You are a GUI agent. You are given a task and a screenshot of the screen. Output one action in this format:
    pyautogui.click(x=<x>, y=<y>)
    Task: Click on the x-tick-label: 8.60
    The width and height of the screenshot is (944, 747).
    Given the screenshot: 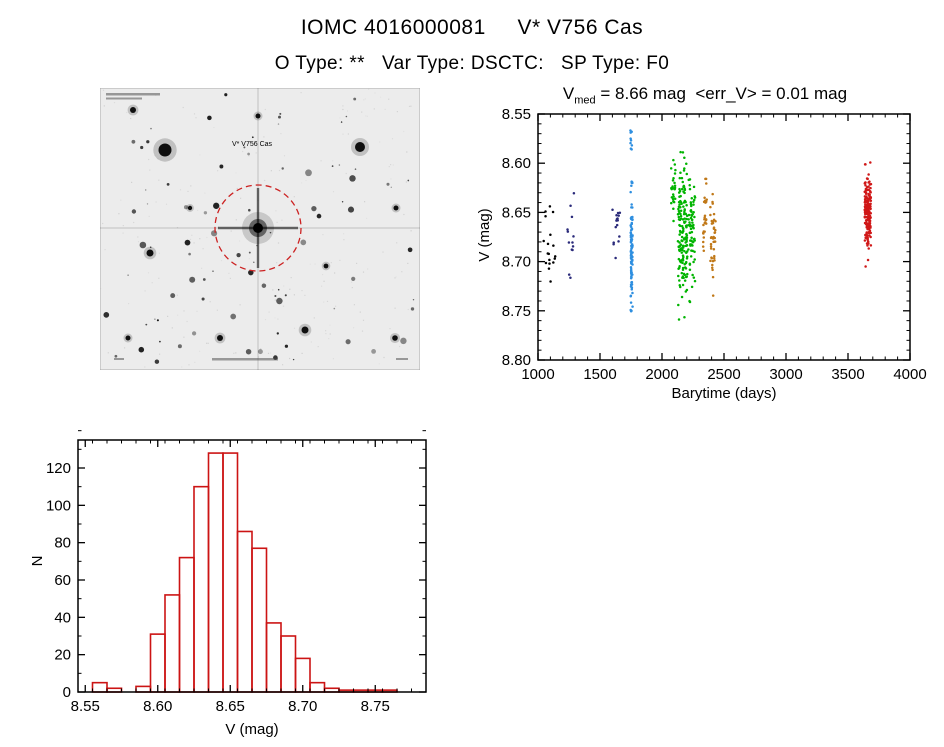 What is the action you would take?
    pyautogui.click(x=157, y=706)
    